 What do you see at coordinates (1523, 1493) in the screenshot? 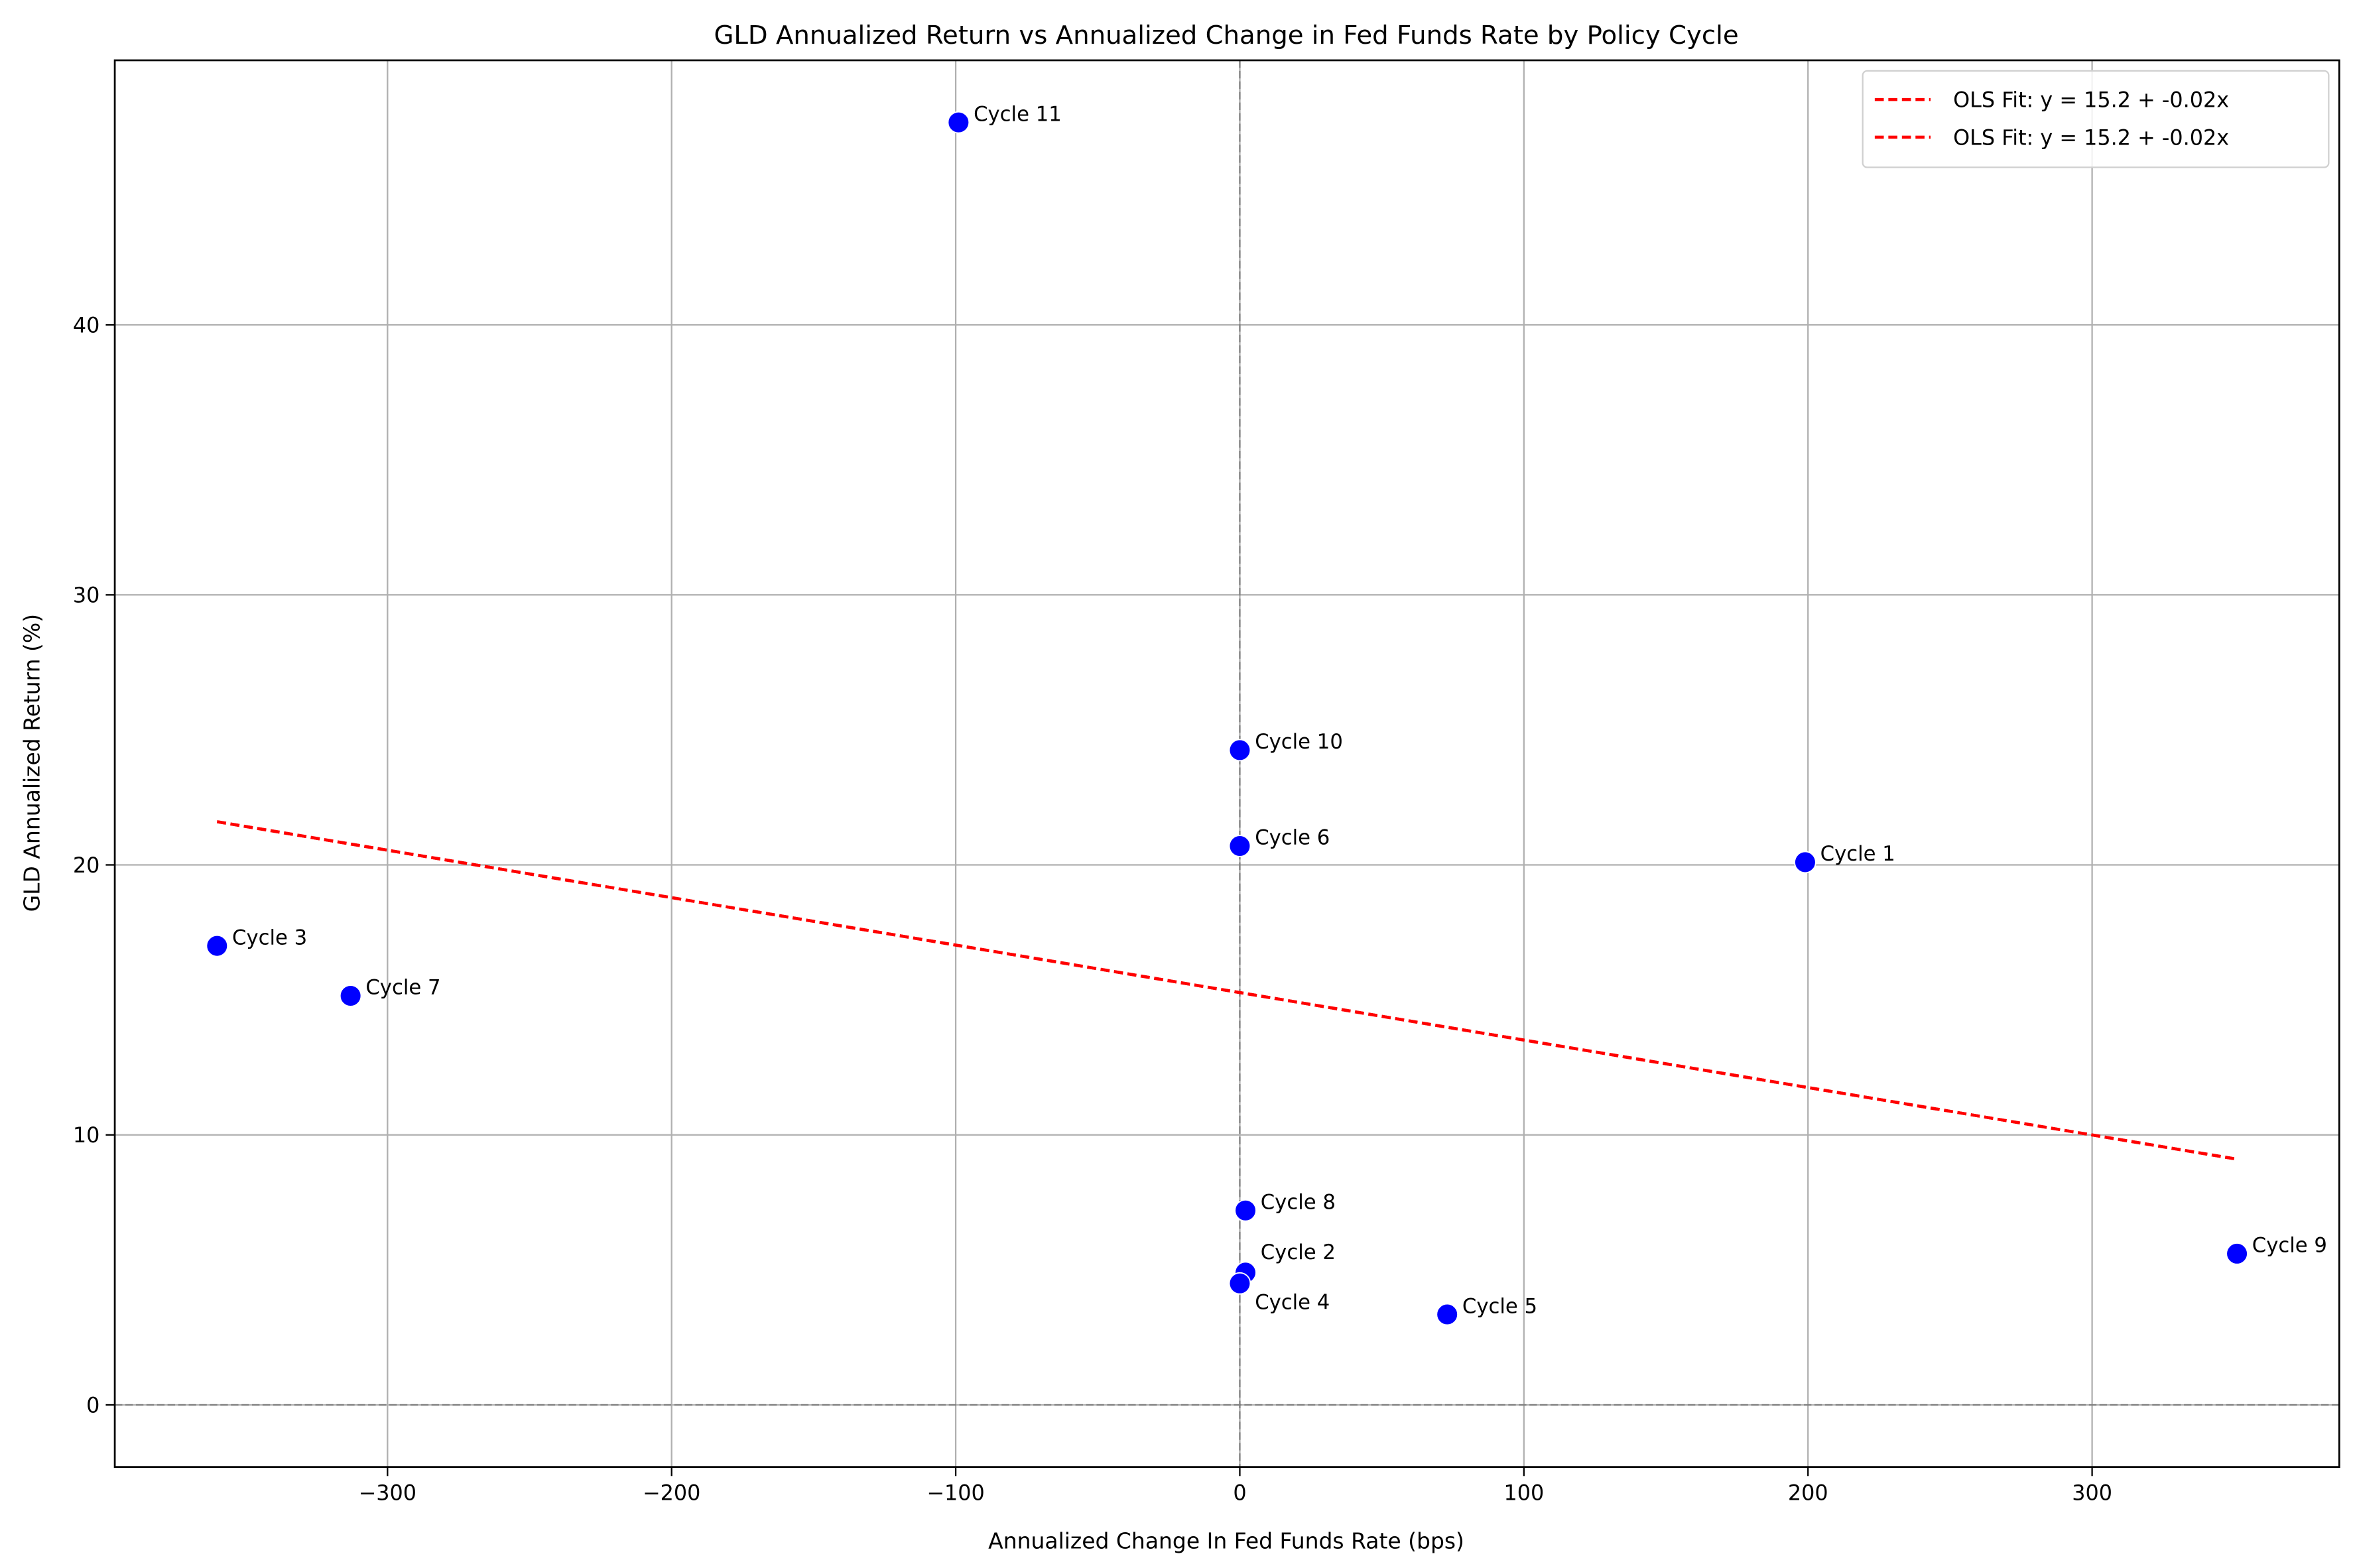
I see `x-tick-label: 100` at bounding box center [1523, 1493].